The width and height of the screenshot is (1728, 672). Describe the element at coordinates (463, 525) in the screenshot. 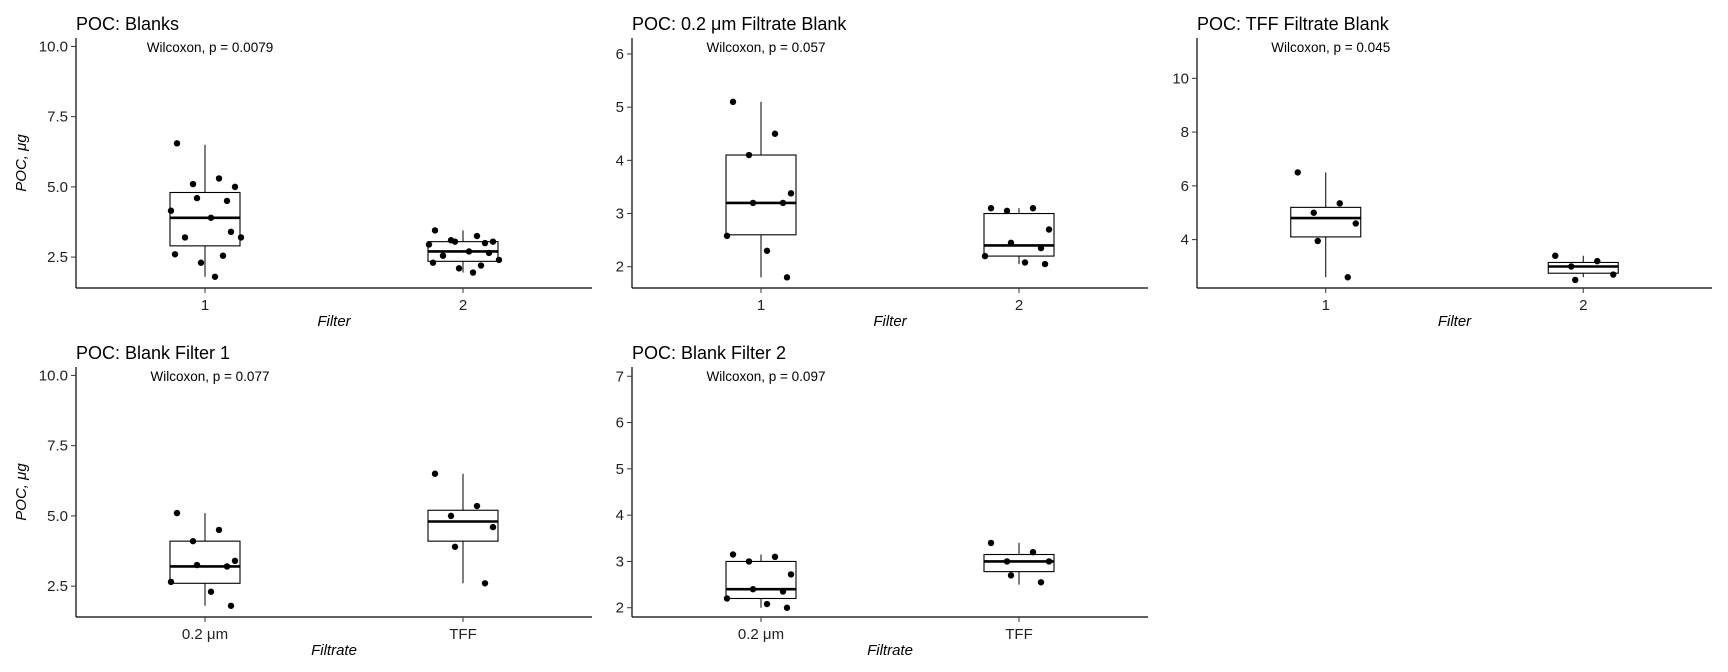

I see `box-iqr` at that location.